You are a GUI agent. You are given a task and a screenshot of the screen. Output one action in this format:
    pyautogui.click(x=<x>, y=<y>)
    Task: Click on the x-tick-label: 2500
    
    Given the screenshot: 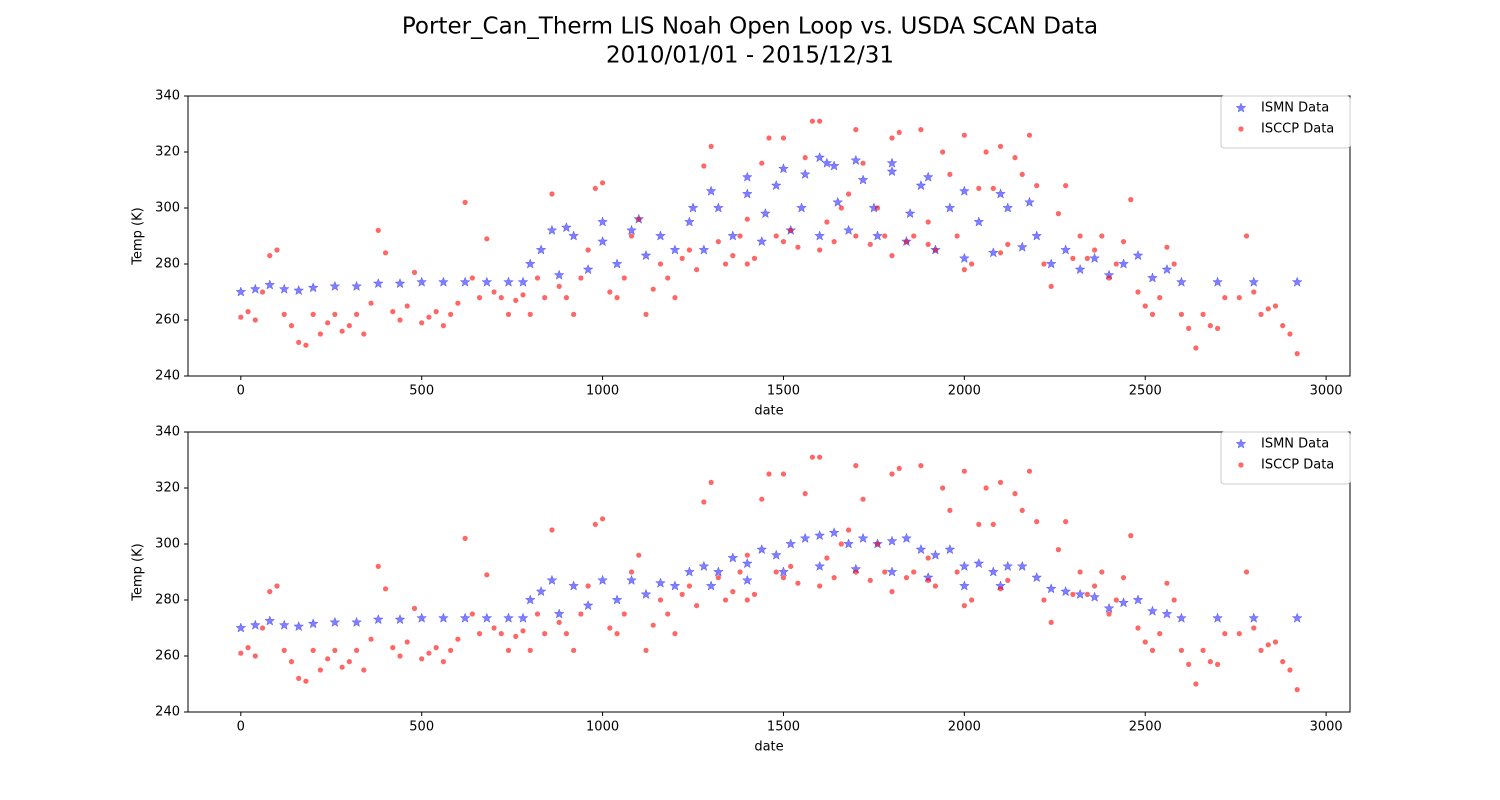 What is the action you would take?
    pyautogui.click(x=1145, y=391)
    